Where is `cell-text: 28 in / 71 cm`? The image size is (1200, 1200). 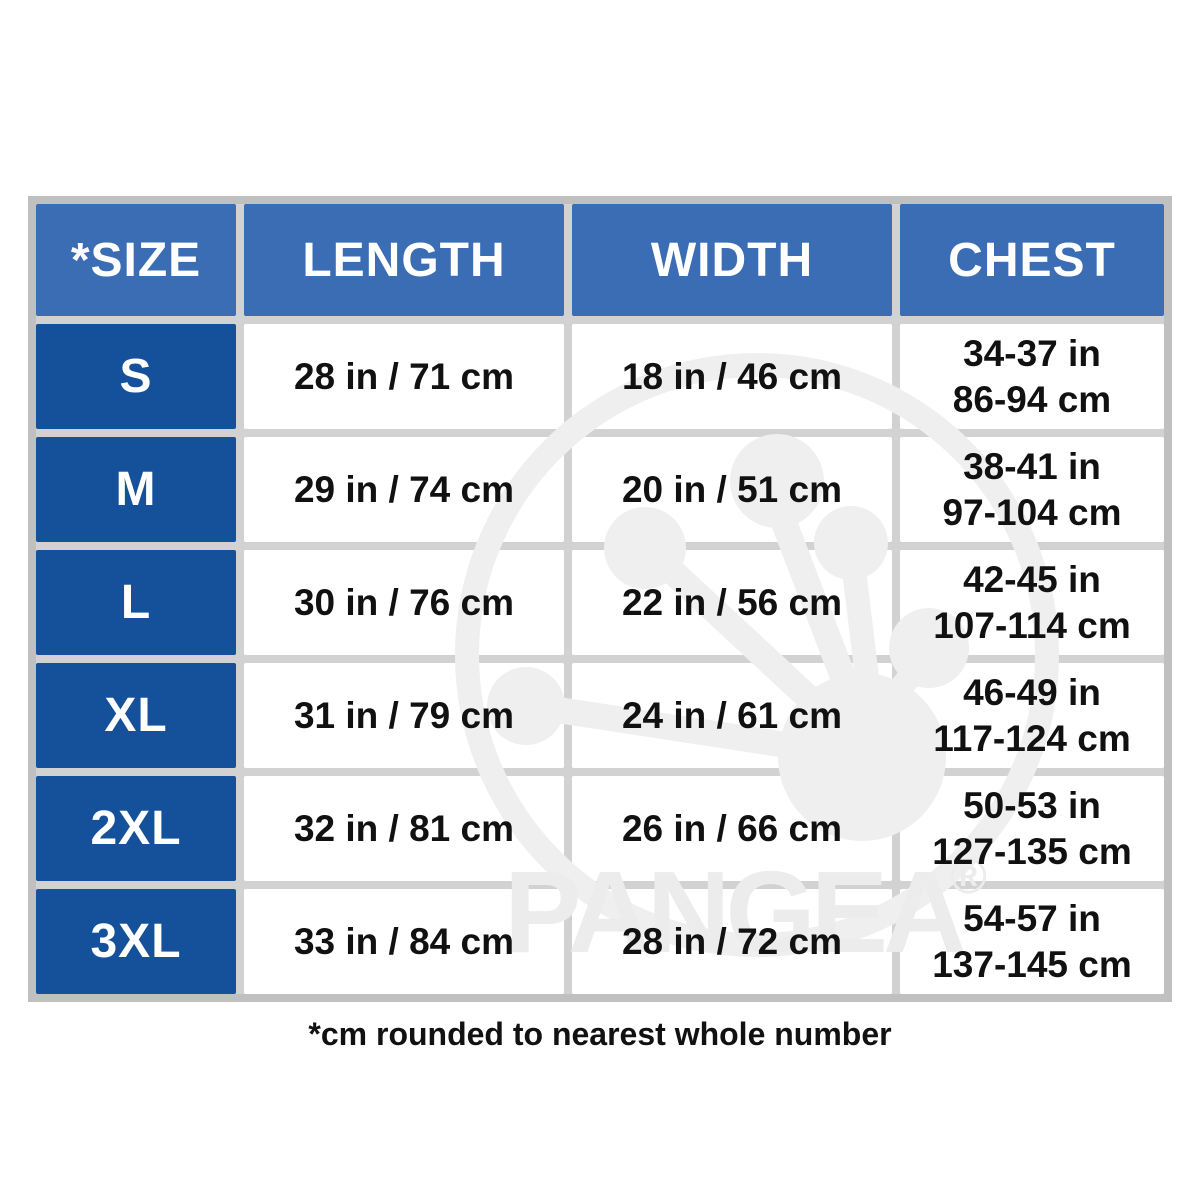
cell-text: 28 in / 71 cm is located at coordinates (404, 376).